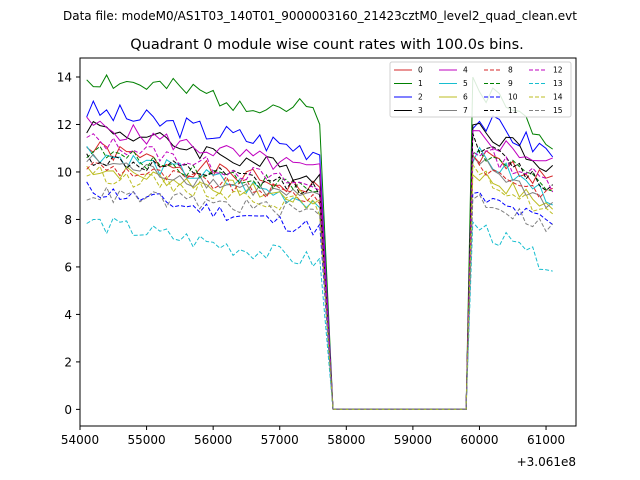 Image resolution: width=640 pixels, height=480 pixels. Describe the element at coordinates (146, 440) in the screenshot. I see `x-tick-label: 55000` at that location.